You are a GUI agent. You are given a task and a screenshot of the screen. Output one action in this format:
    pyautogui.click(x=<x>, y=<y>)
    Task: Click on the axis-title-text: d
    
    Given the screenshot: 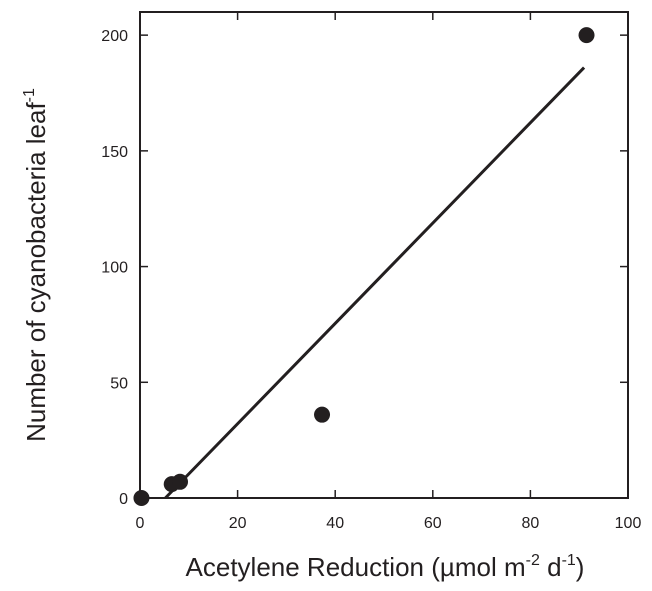 What is the action you would take?
    pyautogui.click(x=551, y=567)
    